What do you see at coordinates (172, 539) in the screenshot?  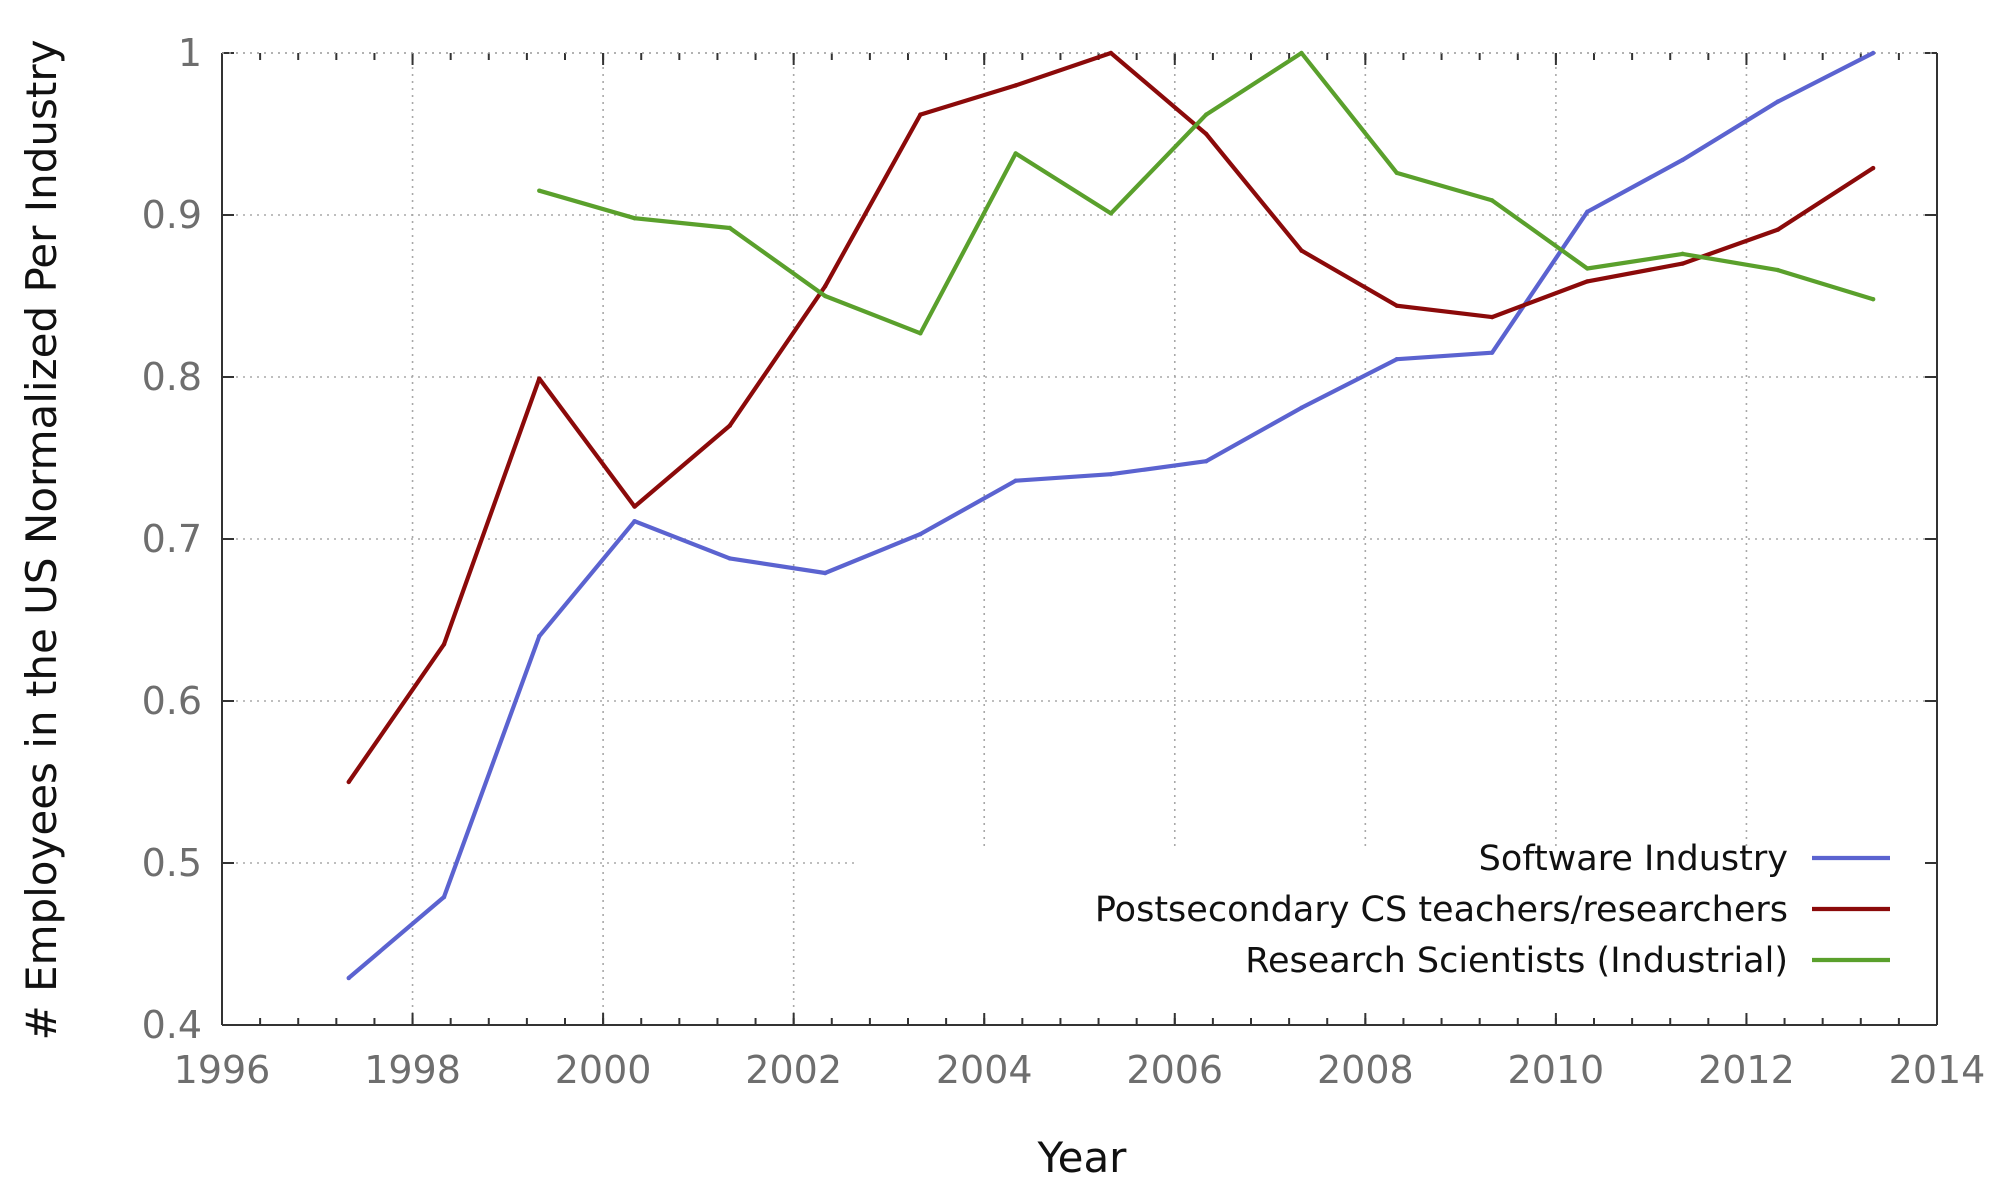 I see `y-tick-label: 0.7` at bounding box center [172, 539].